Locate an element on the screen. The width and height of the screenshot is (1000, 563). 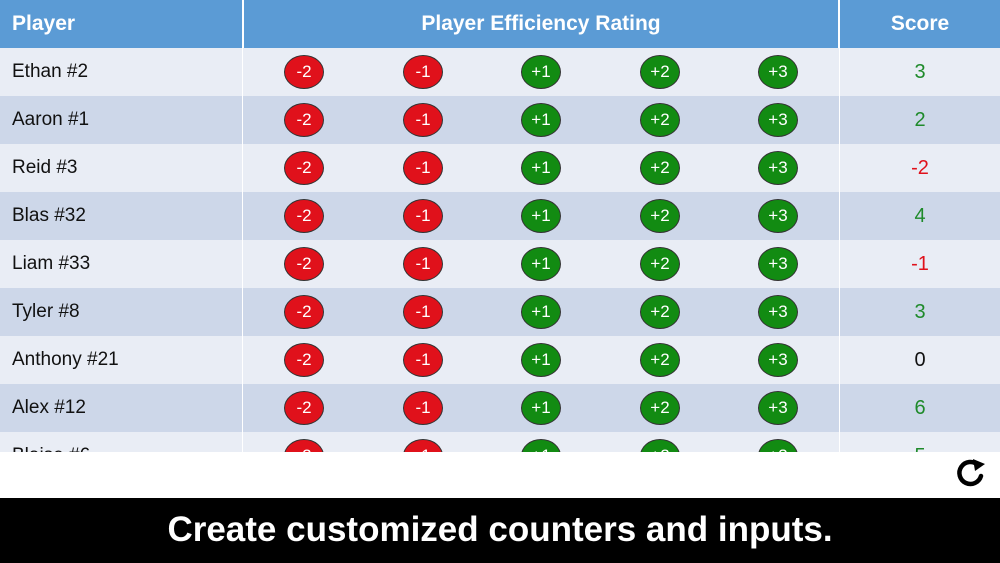
player-name: Blaise #6 is located at coordinates (51, 442).